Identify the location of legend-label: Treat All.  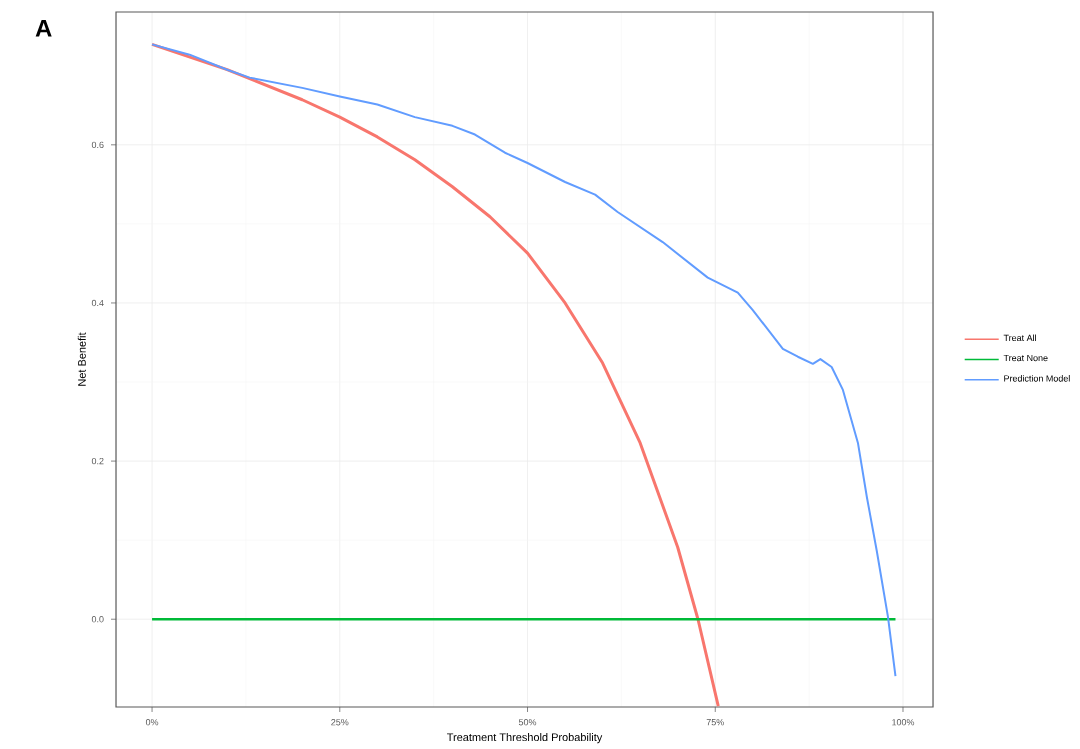
(1019, 338).